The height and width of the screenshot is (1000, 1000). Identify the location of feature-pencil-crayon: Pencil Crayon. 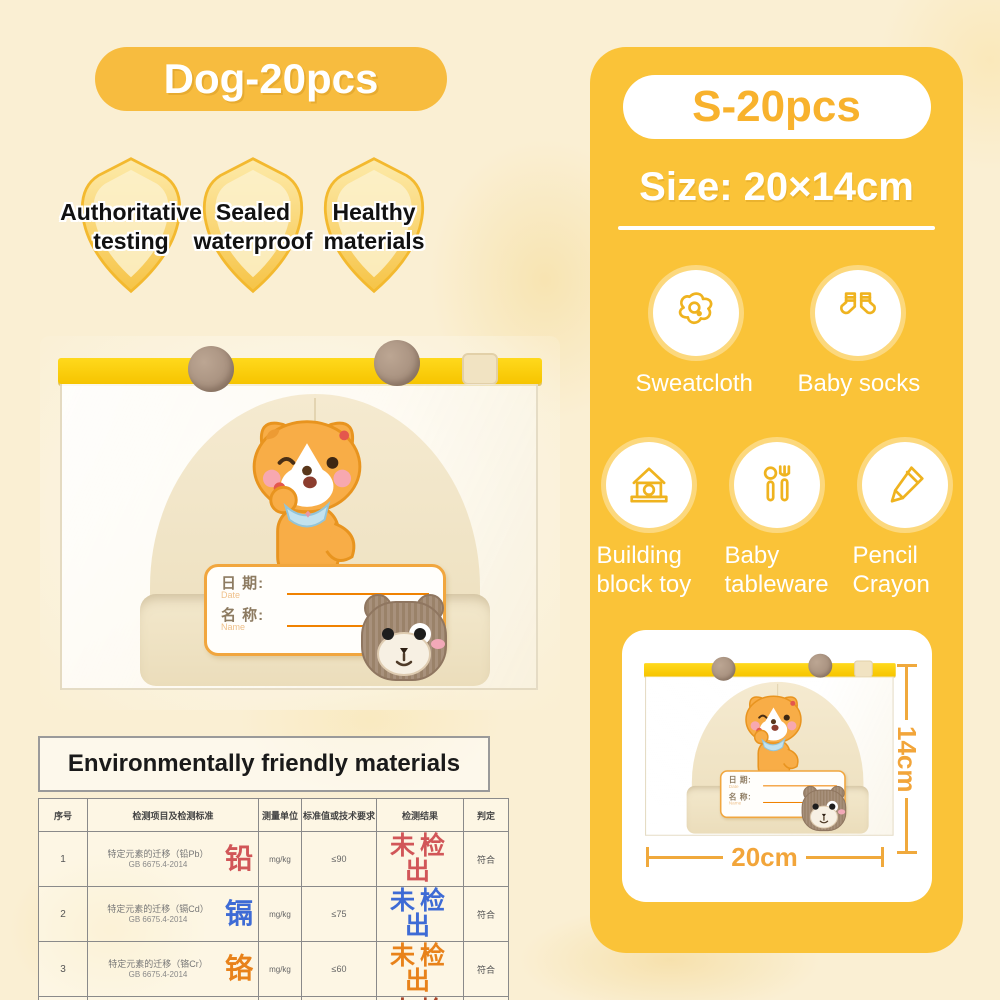
(905, 521).